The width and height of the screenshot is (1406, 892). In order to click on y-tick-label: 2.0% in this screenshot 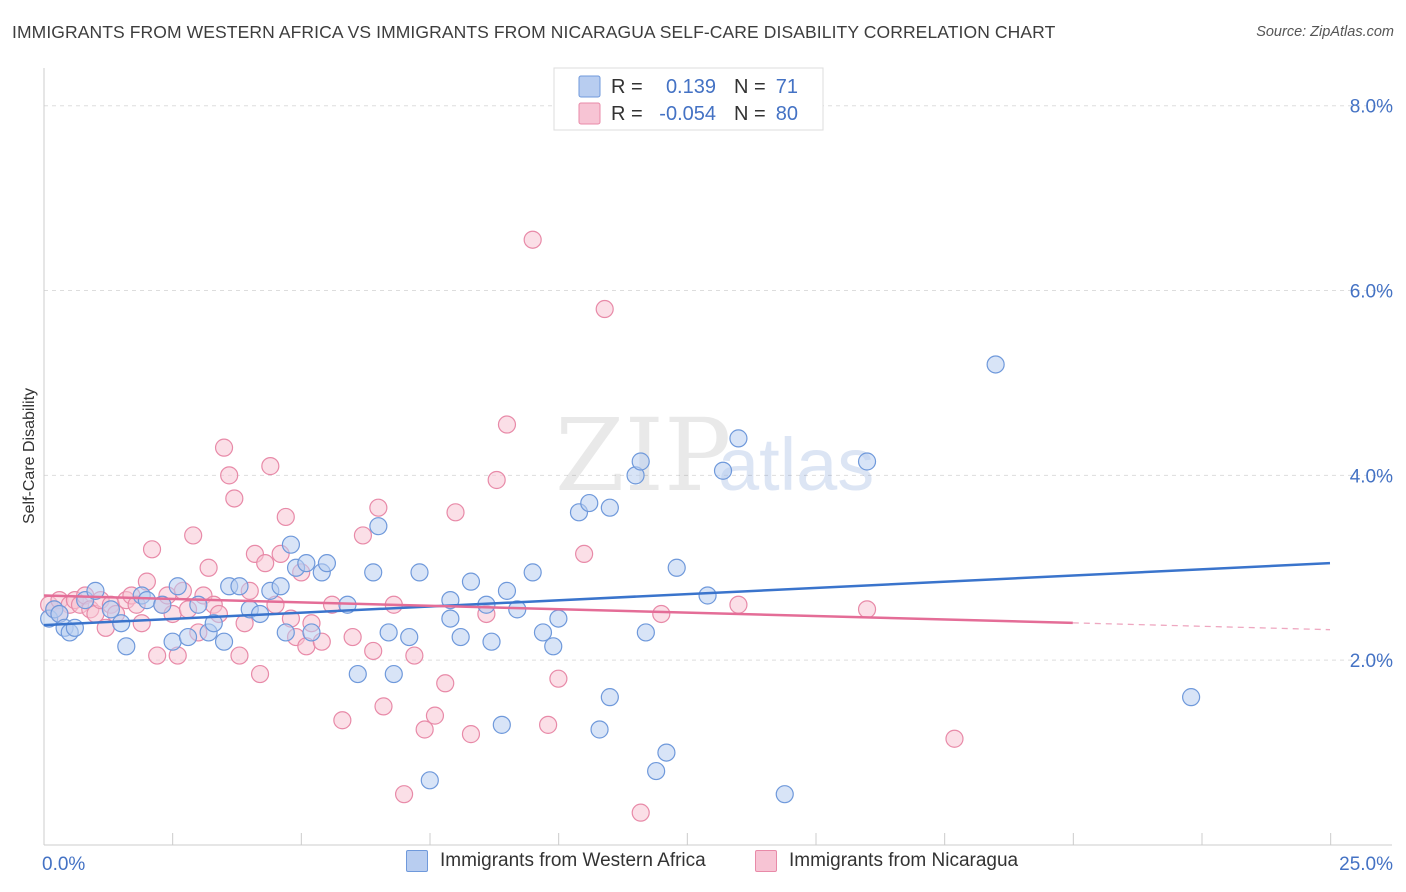, I will do `click(1371, 661)`.